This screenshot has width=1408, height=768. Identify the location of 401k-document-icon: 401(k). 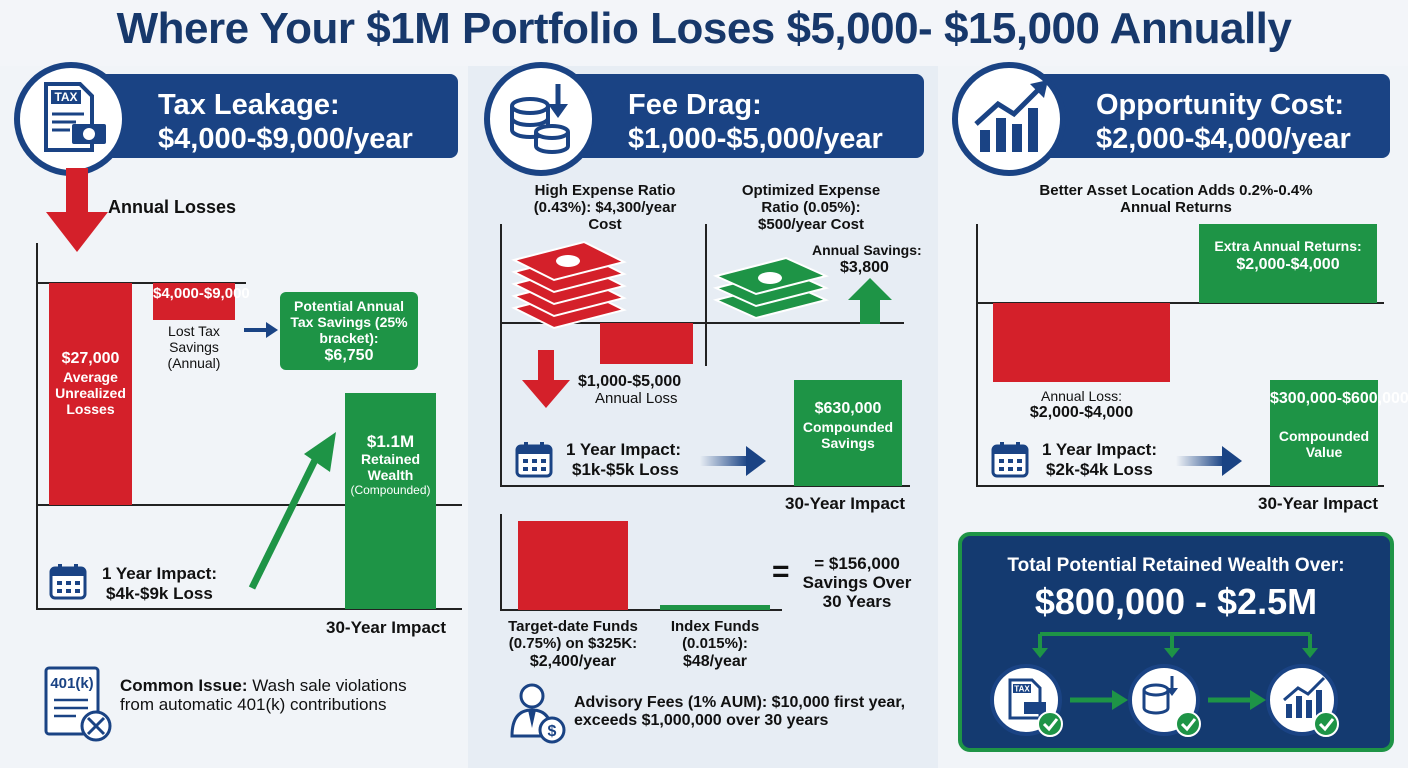
(78, 704).